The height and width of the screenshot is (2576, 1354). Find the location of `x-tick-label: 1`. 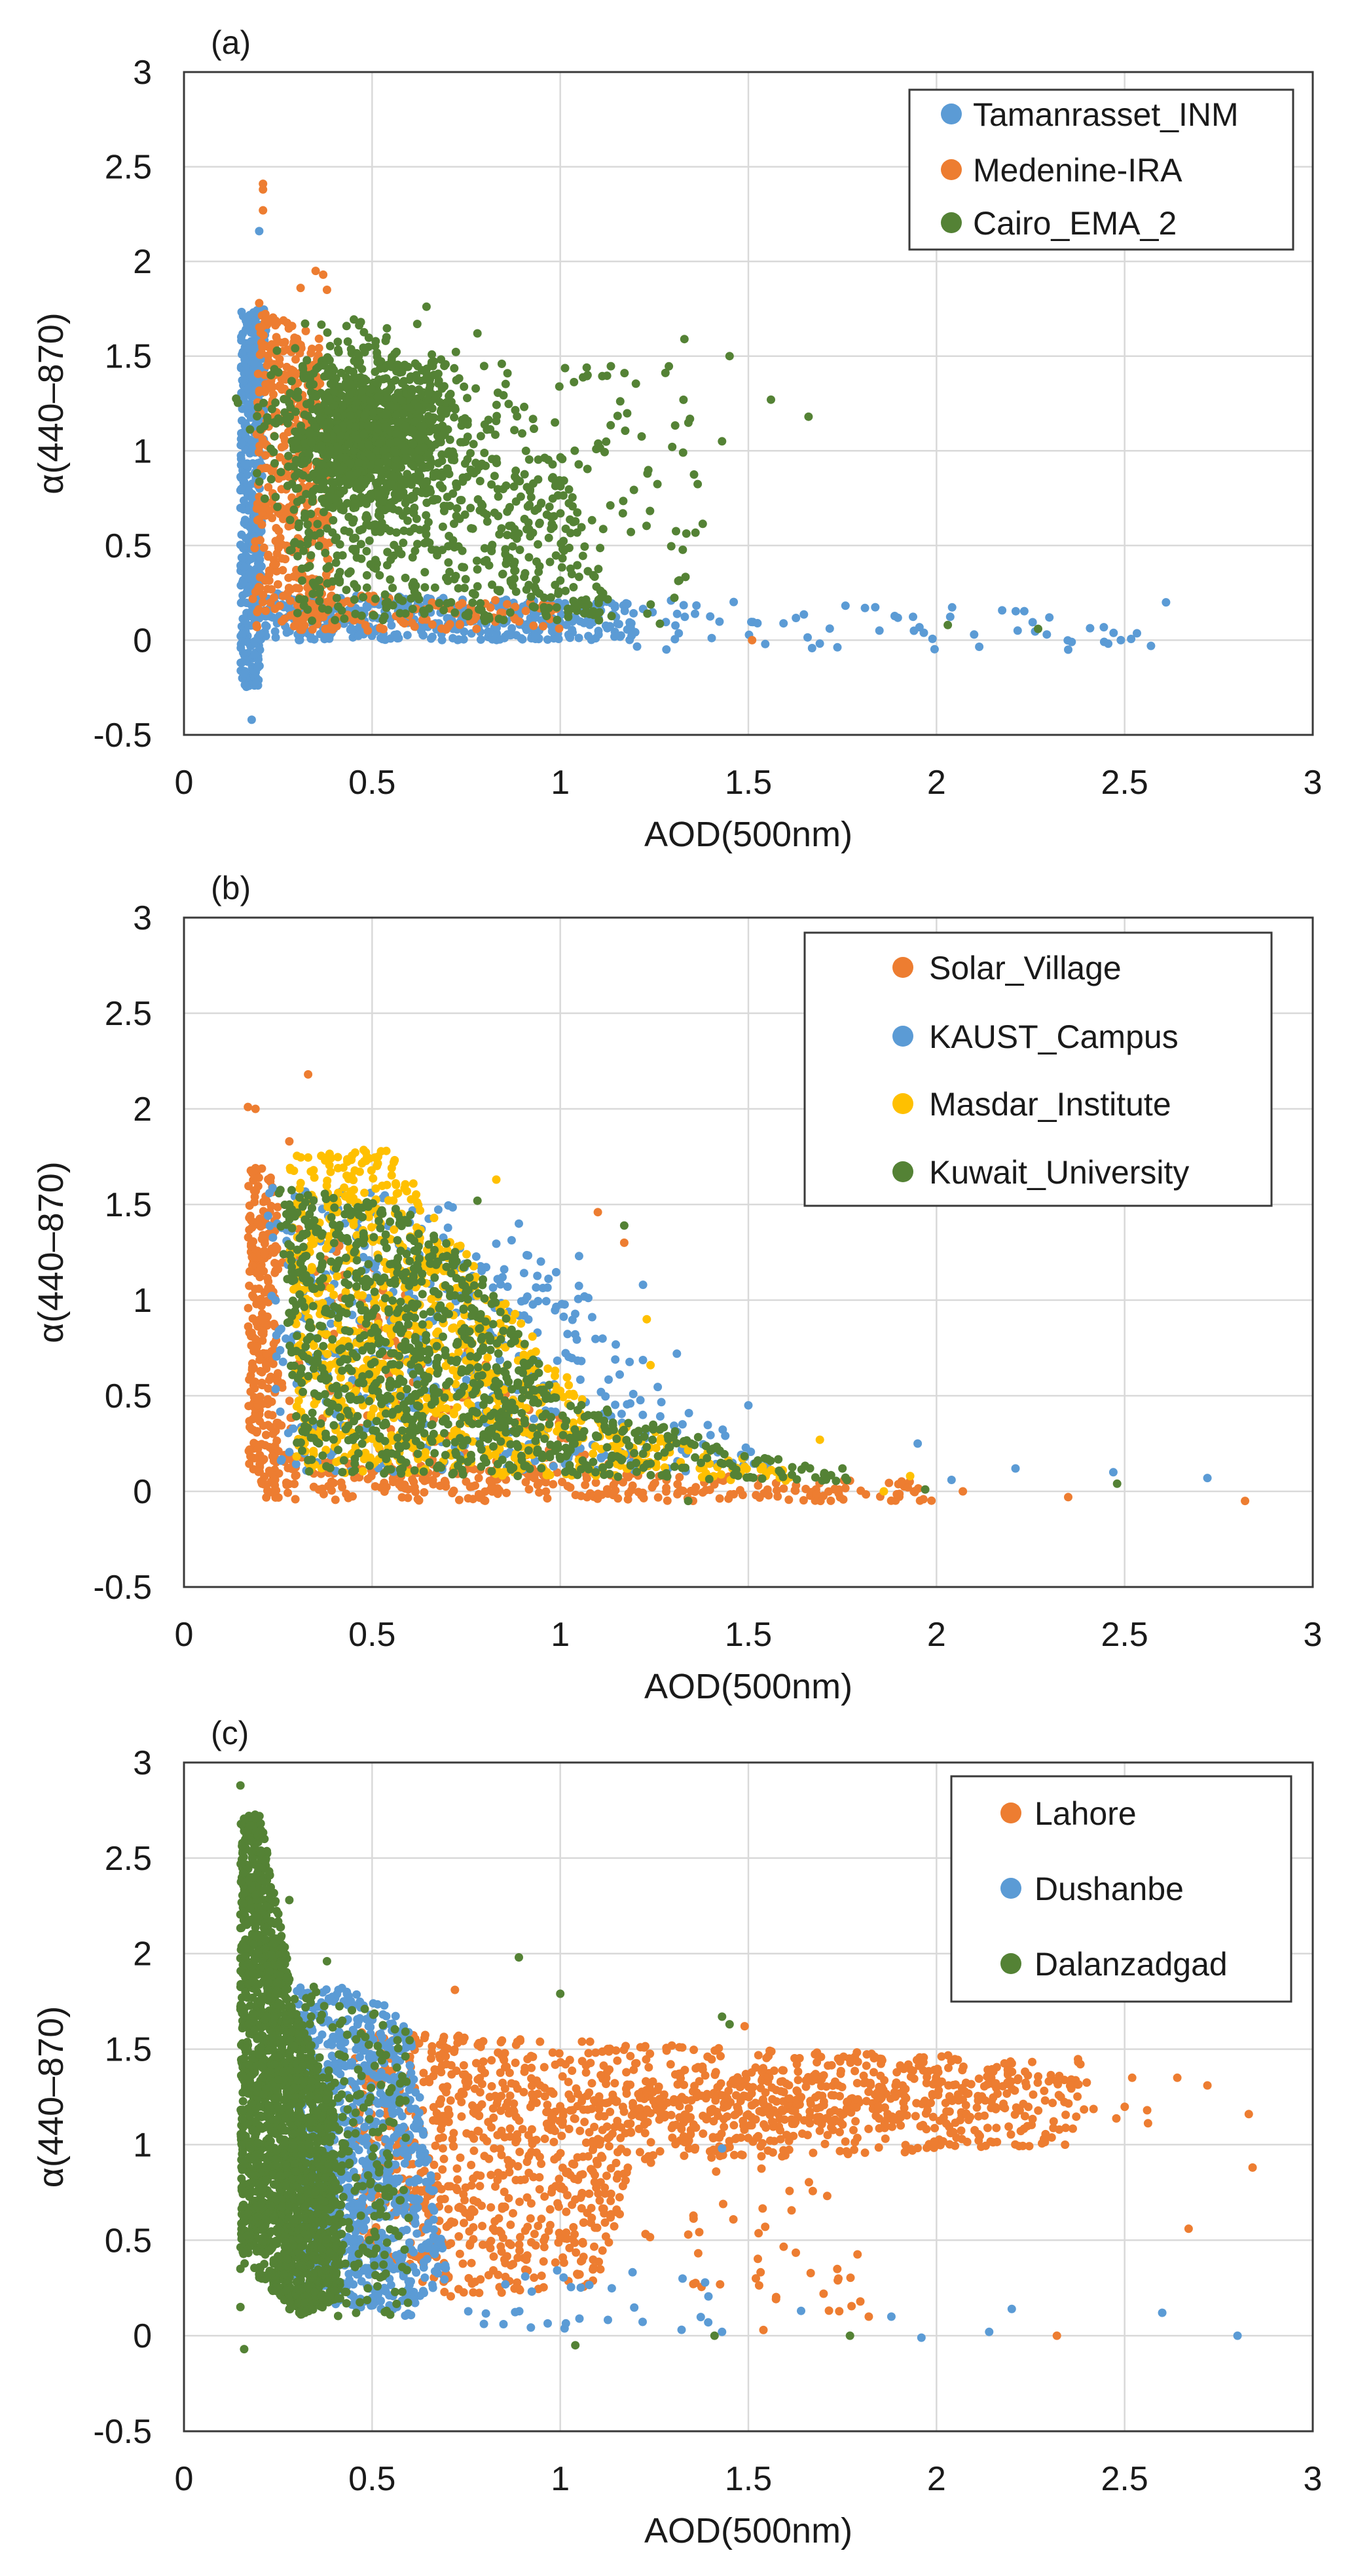

x-tick-label: 1 is located at coordinates (560, 1635).